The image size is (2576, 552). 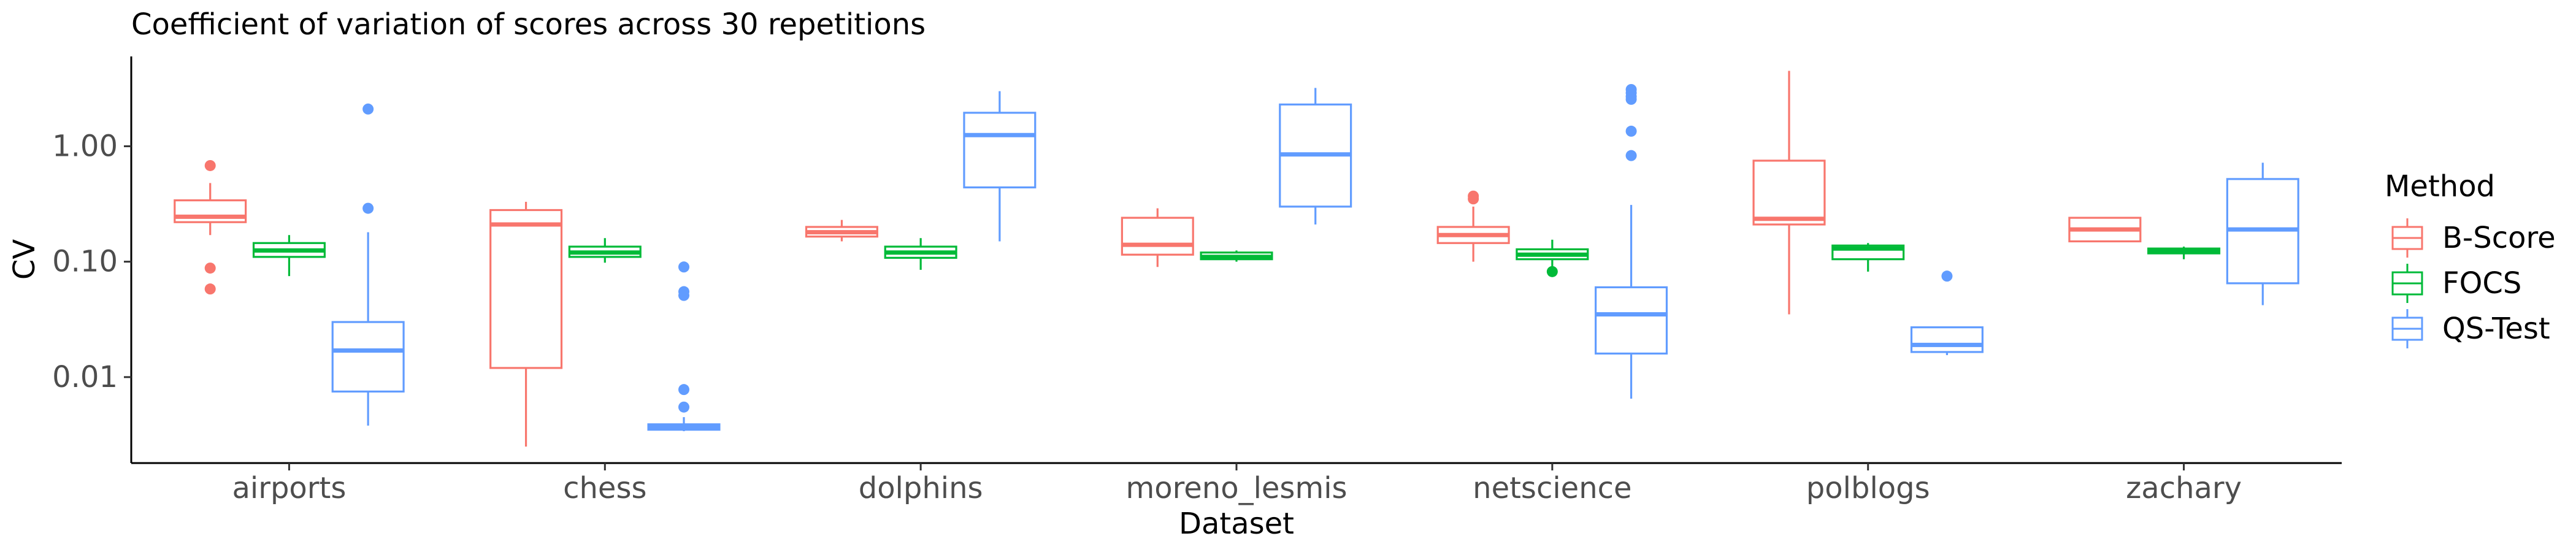 What do you see at coordinates (85, 377) in the screenshot?
I see `y-tick-label: 0.01` at bounding box center [85, 377].